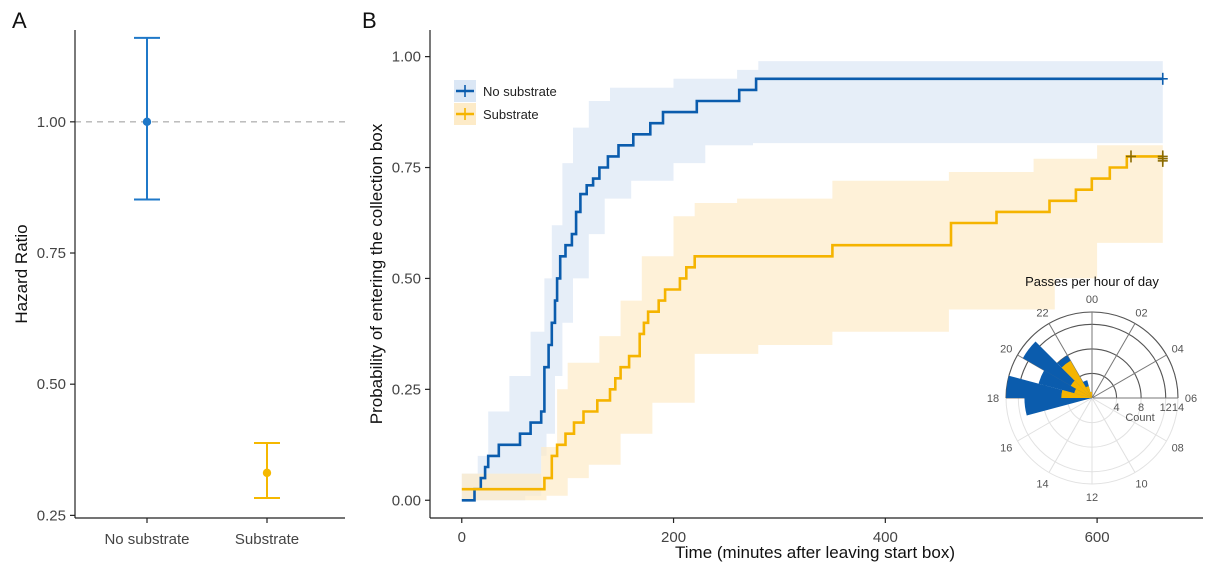 This screenshot has height=568, width=1210. What do you see at coordinates (146, 539) in the screenshot?
I see `x-tick-label-no-substrate: No substrate` at bounding box center [146, 539].